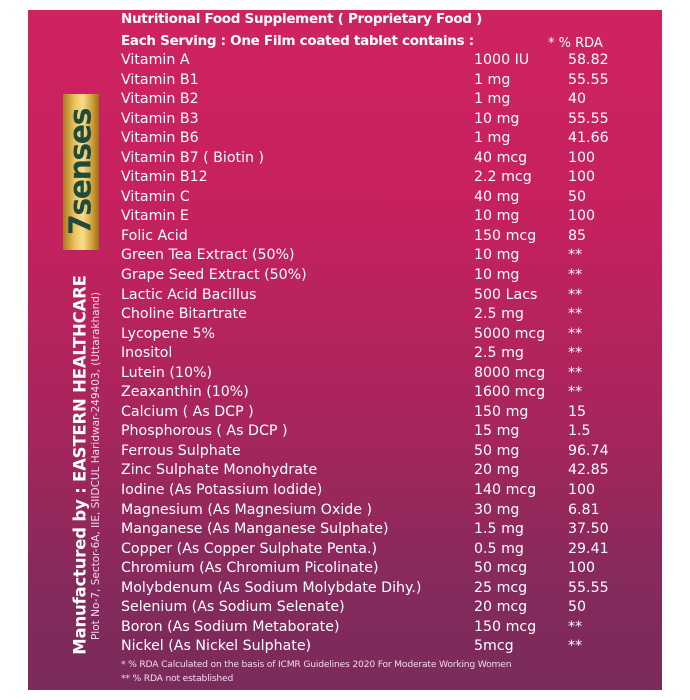  Describe the element at coordinates (501, 157) in the screenshot. I see `ingredient-amount: 40 mcg` at that location.